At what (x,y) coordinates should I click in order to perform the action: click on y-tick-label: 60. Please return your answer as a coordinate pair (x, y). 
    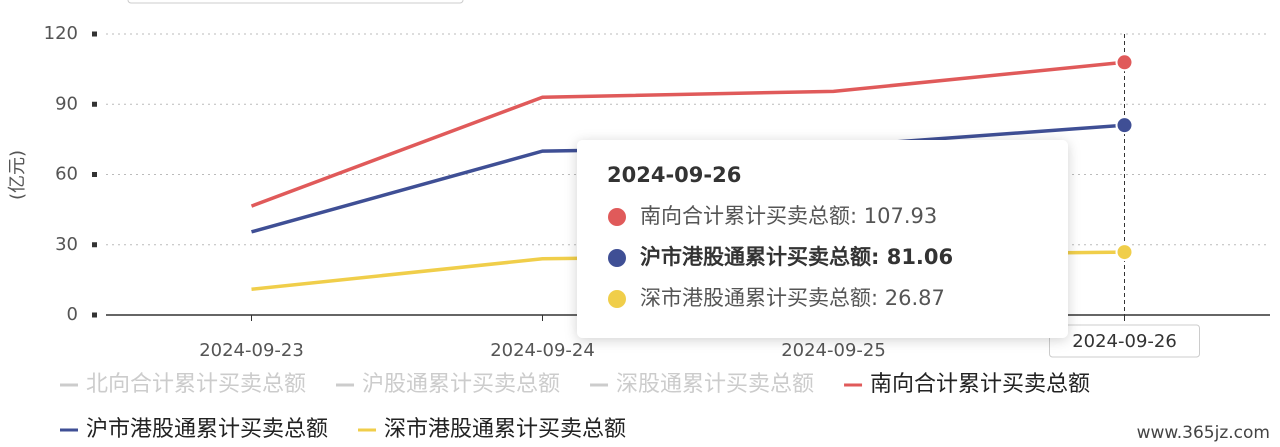
    Looking at the image, I should click on (66, 174).